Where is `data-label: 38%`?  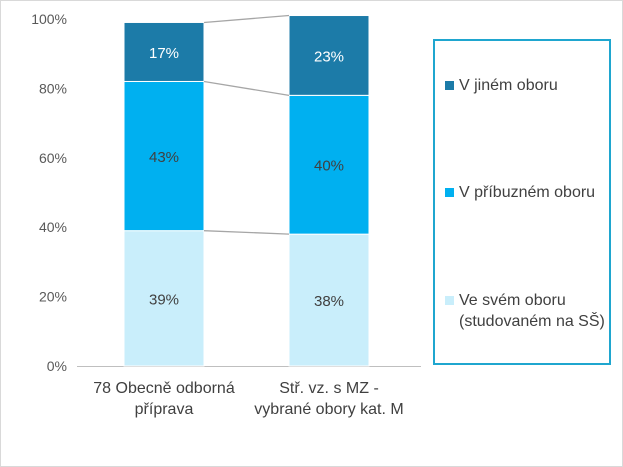
data-label: 38% is located at coordinates (329, 301).